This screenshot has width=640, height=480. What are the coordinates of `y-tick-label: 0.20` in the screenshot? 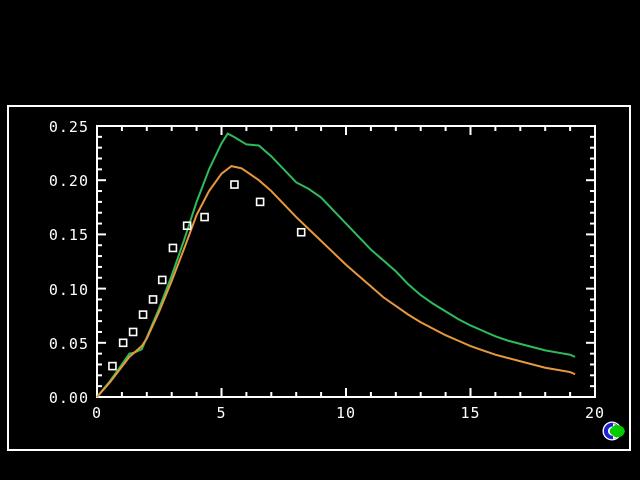 It's located at (68, 181).